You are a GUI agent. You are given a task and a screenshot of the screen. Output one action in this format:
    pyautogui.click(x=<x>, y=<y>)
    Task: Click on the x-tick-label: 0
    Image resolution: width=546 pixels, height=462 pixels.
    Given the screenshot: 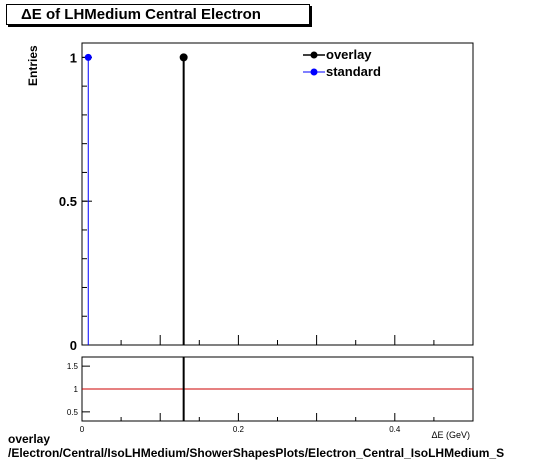 What is the action you would take?
    pyautogui.click(x=82, y=429)
    